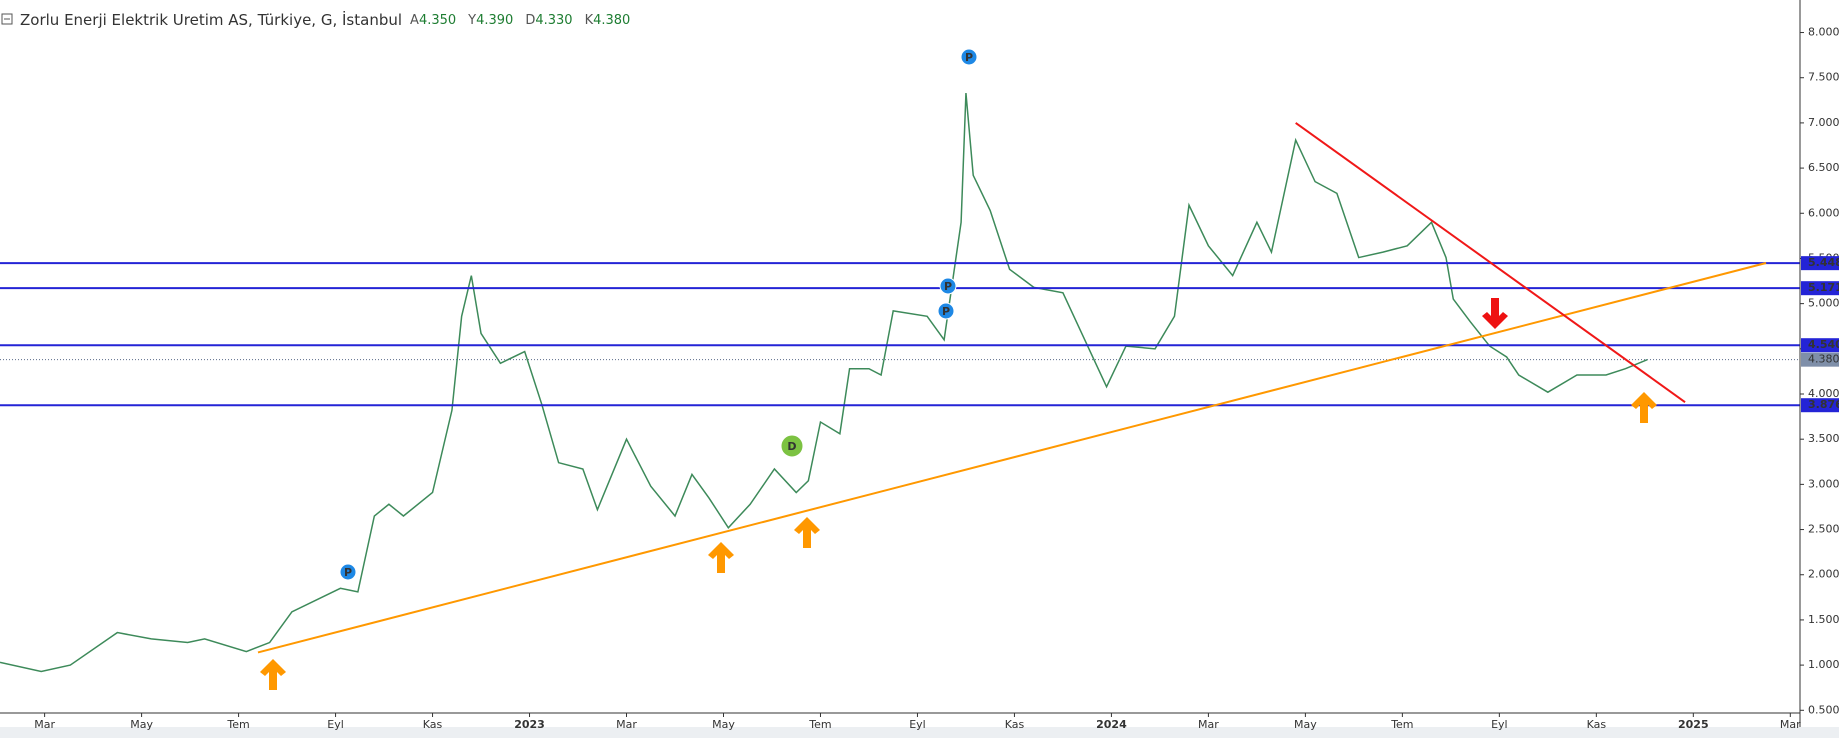 The image size is (1839, 738). Describe the element at coordinates (1823, 32) in the screenshot. I see `y-tick-label: 8.000` at that location.